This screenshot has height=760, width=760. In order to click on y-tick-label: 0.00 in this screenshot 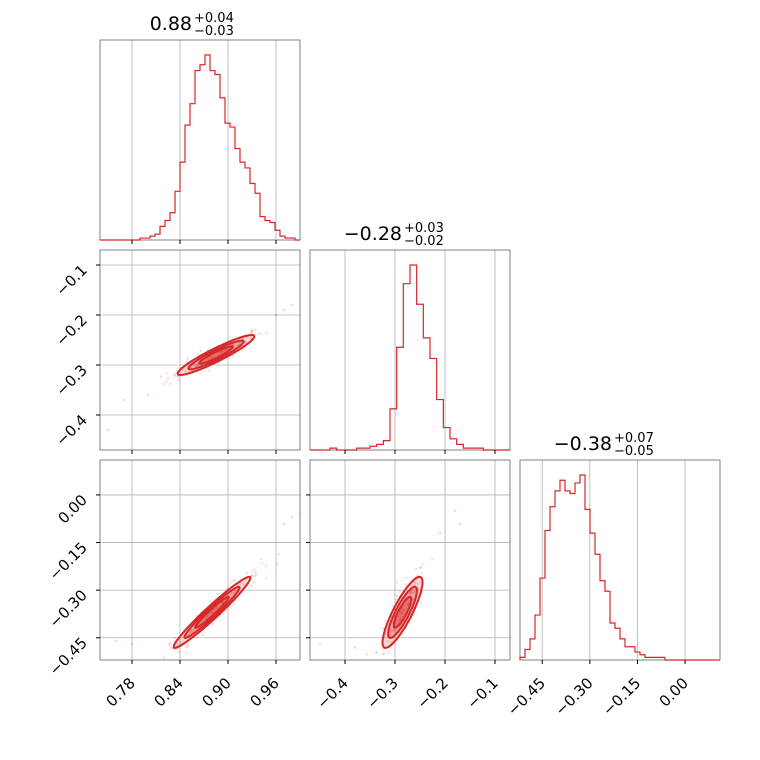, I will do `click(72, 509)`.